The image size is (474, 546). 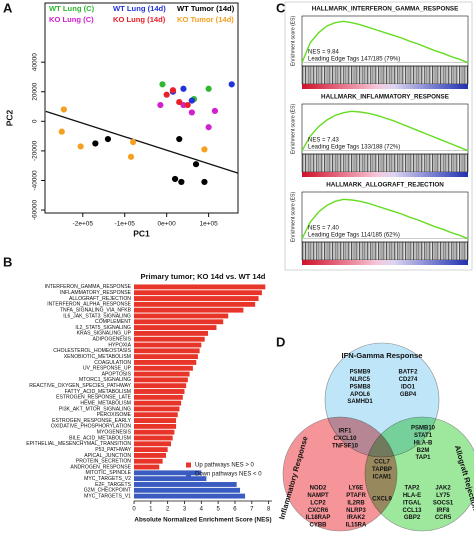 I want to click on y-tick-label: 20000, so click(x=35, y=91).